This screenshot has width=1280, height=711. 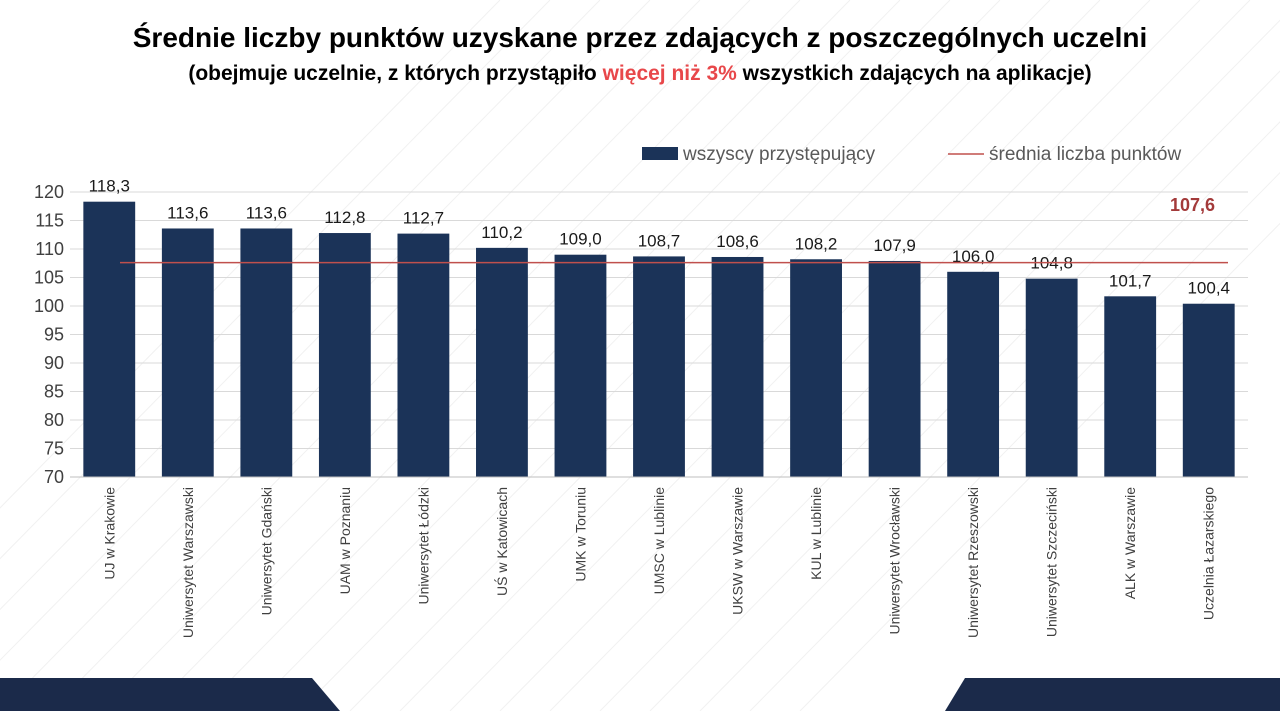 I want to click on bar-value-label: 112,7, so click(x=423, y=218).